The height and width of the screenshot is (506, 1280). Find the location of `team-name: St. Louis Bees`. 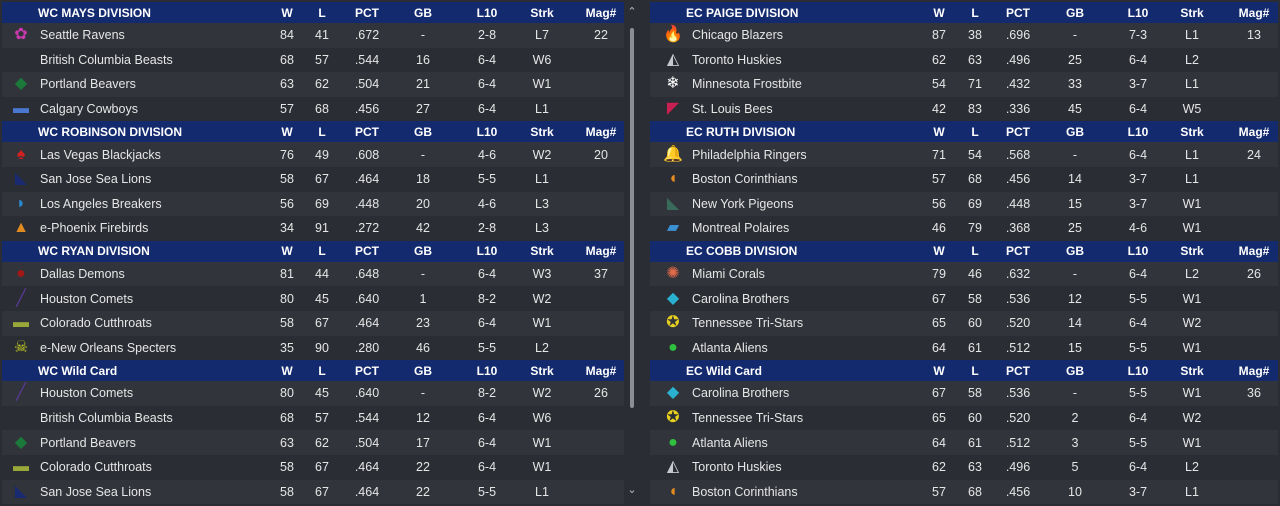

team-name: St. Louis Bees is located at coordinates (732, 109).